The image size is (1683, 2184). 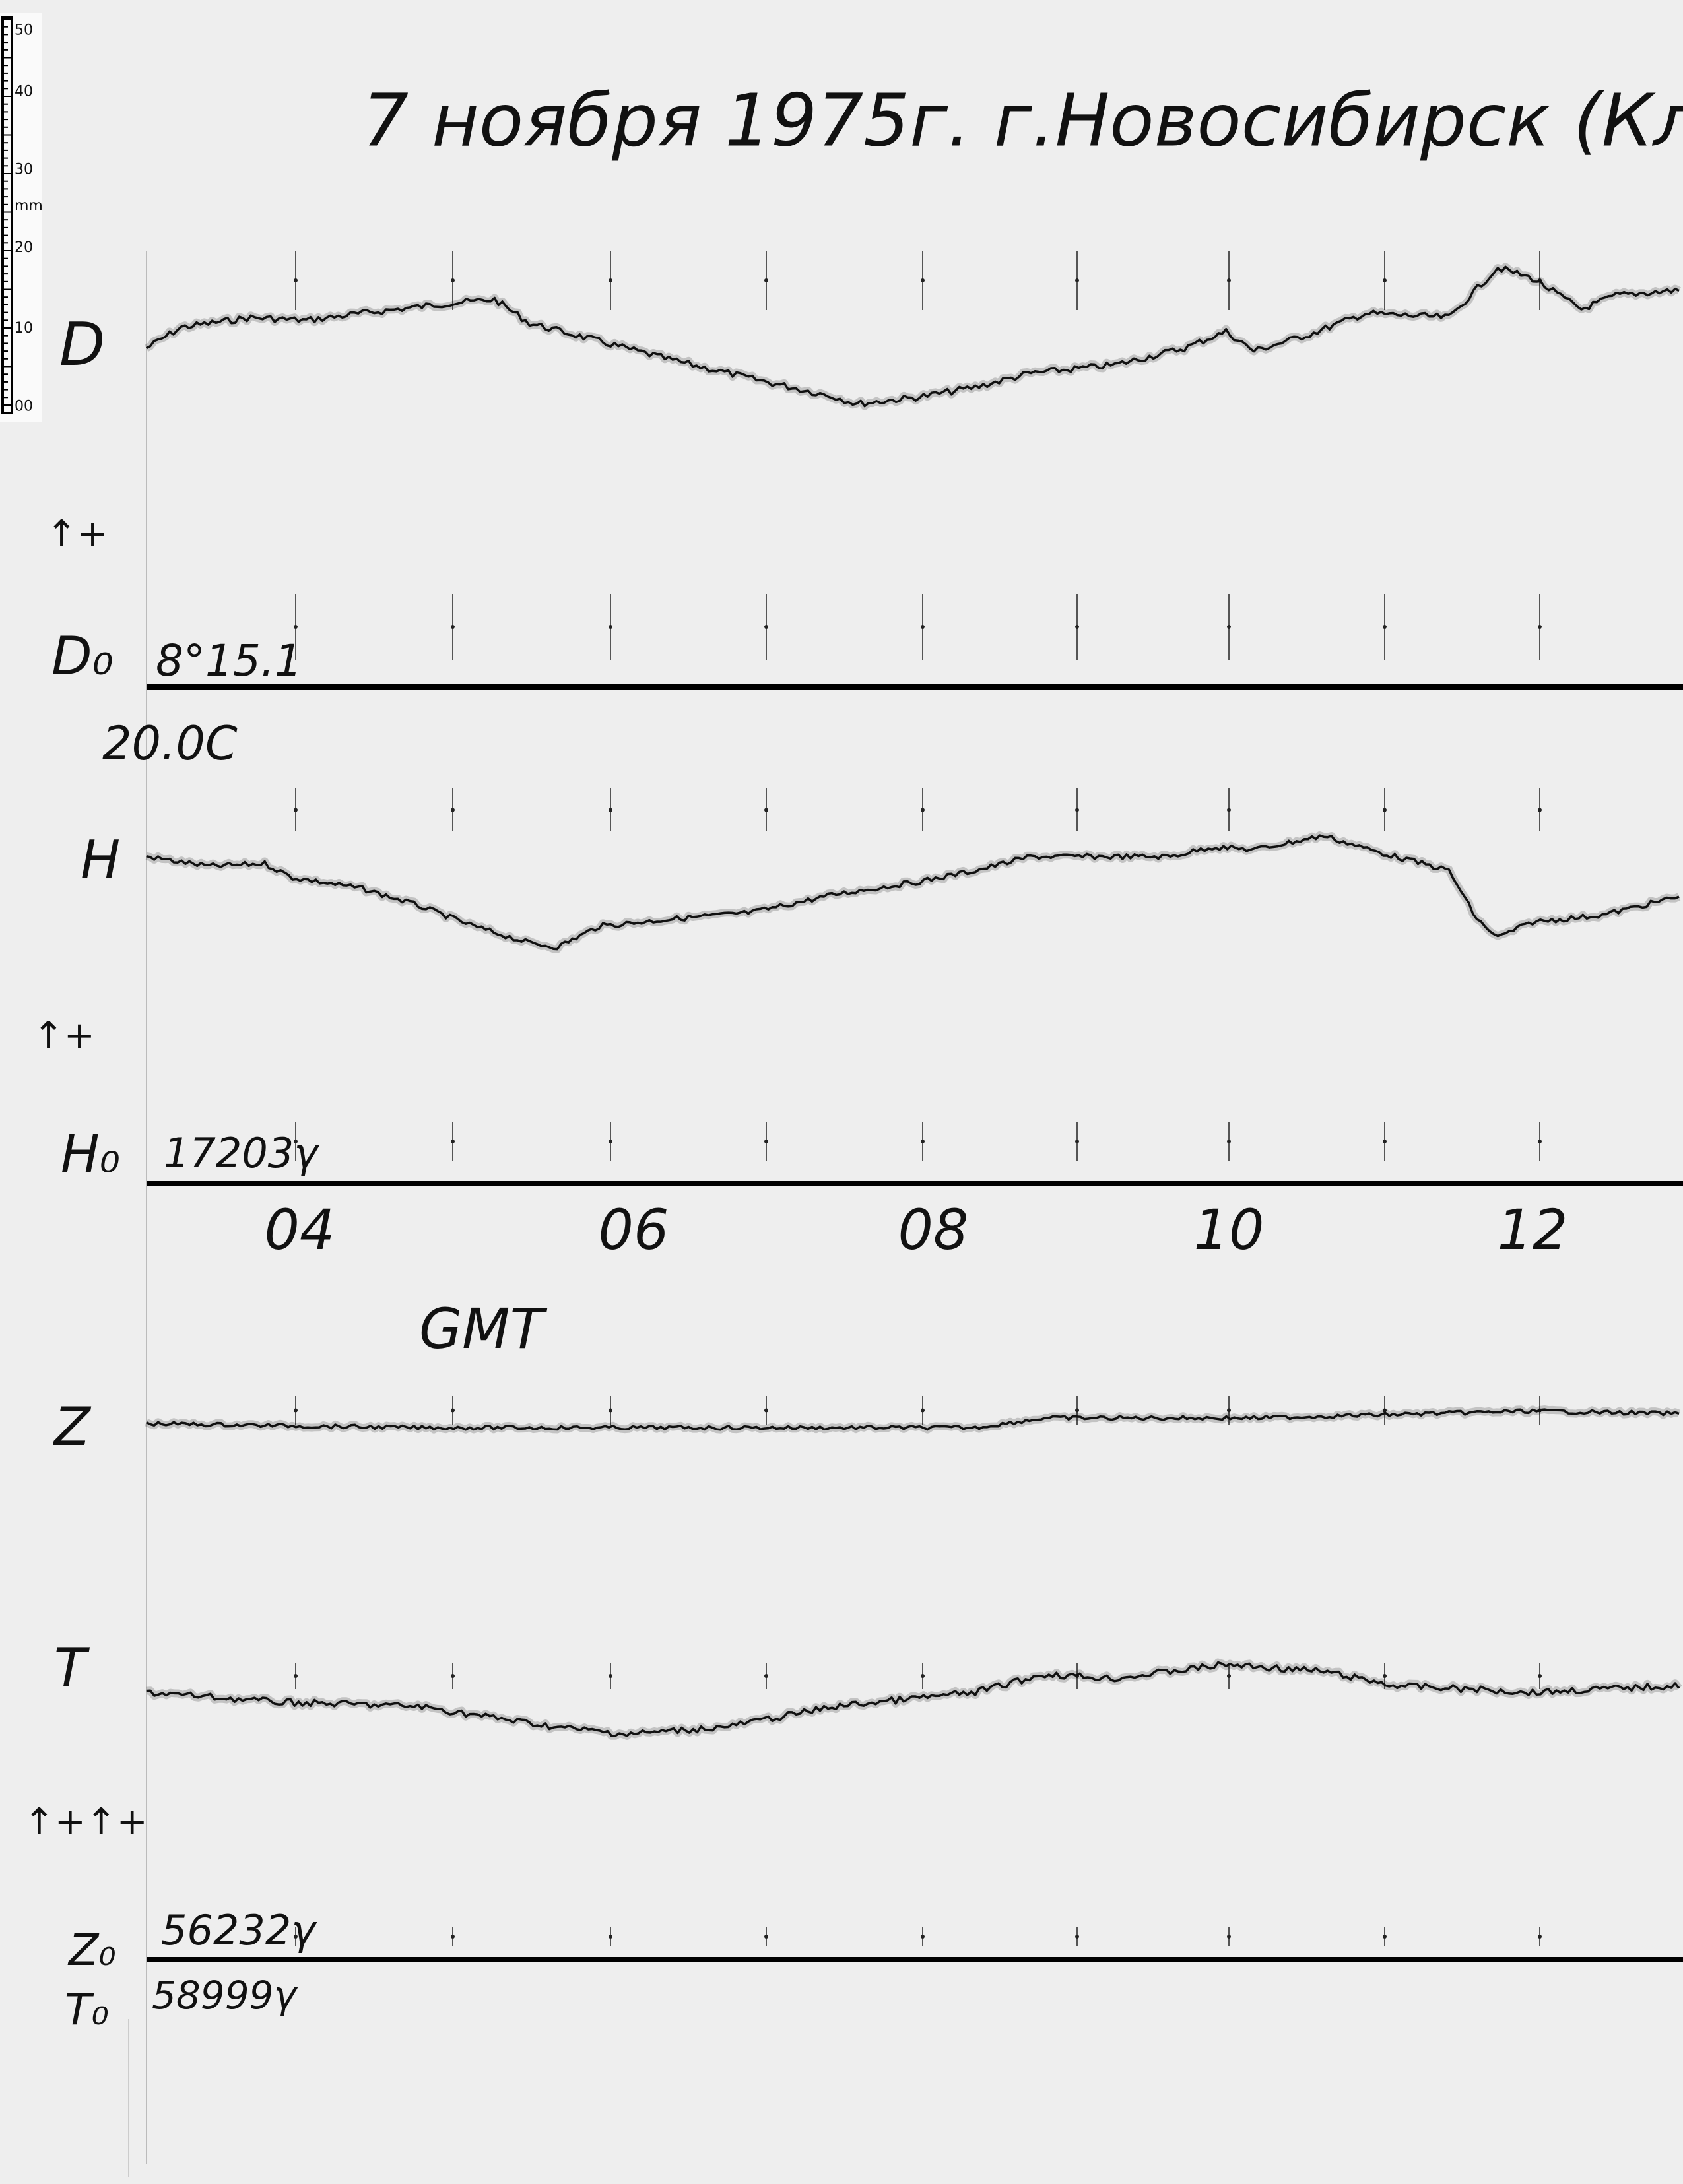 I want to click on ruler-label: 40, so click(x=24, y=91).